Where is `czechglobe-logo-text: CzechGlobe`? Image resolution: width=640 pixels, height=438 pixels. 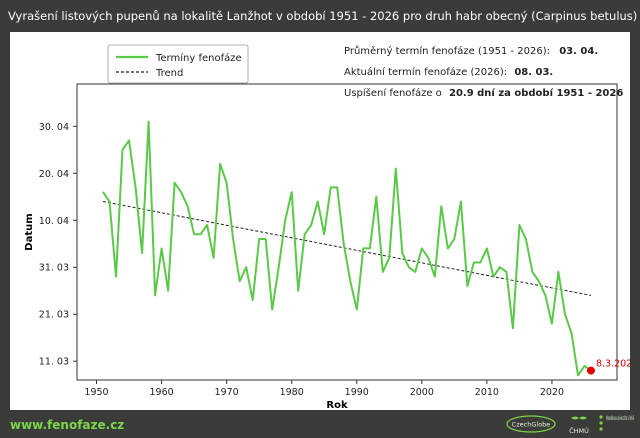
czechglobe-logo-text: CzechGlobe is located at coordinates (531, 425).